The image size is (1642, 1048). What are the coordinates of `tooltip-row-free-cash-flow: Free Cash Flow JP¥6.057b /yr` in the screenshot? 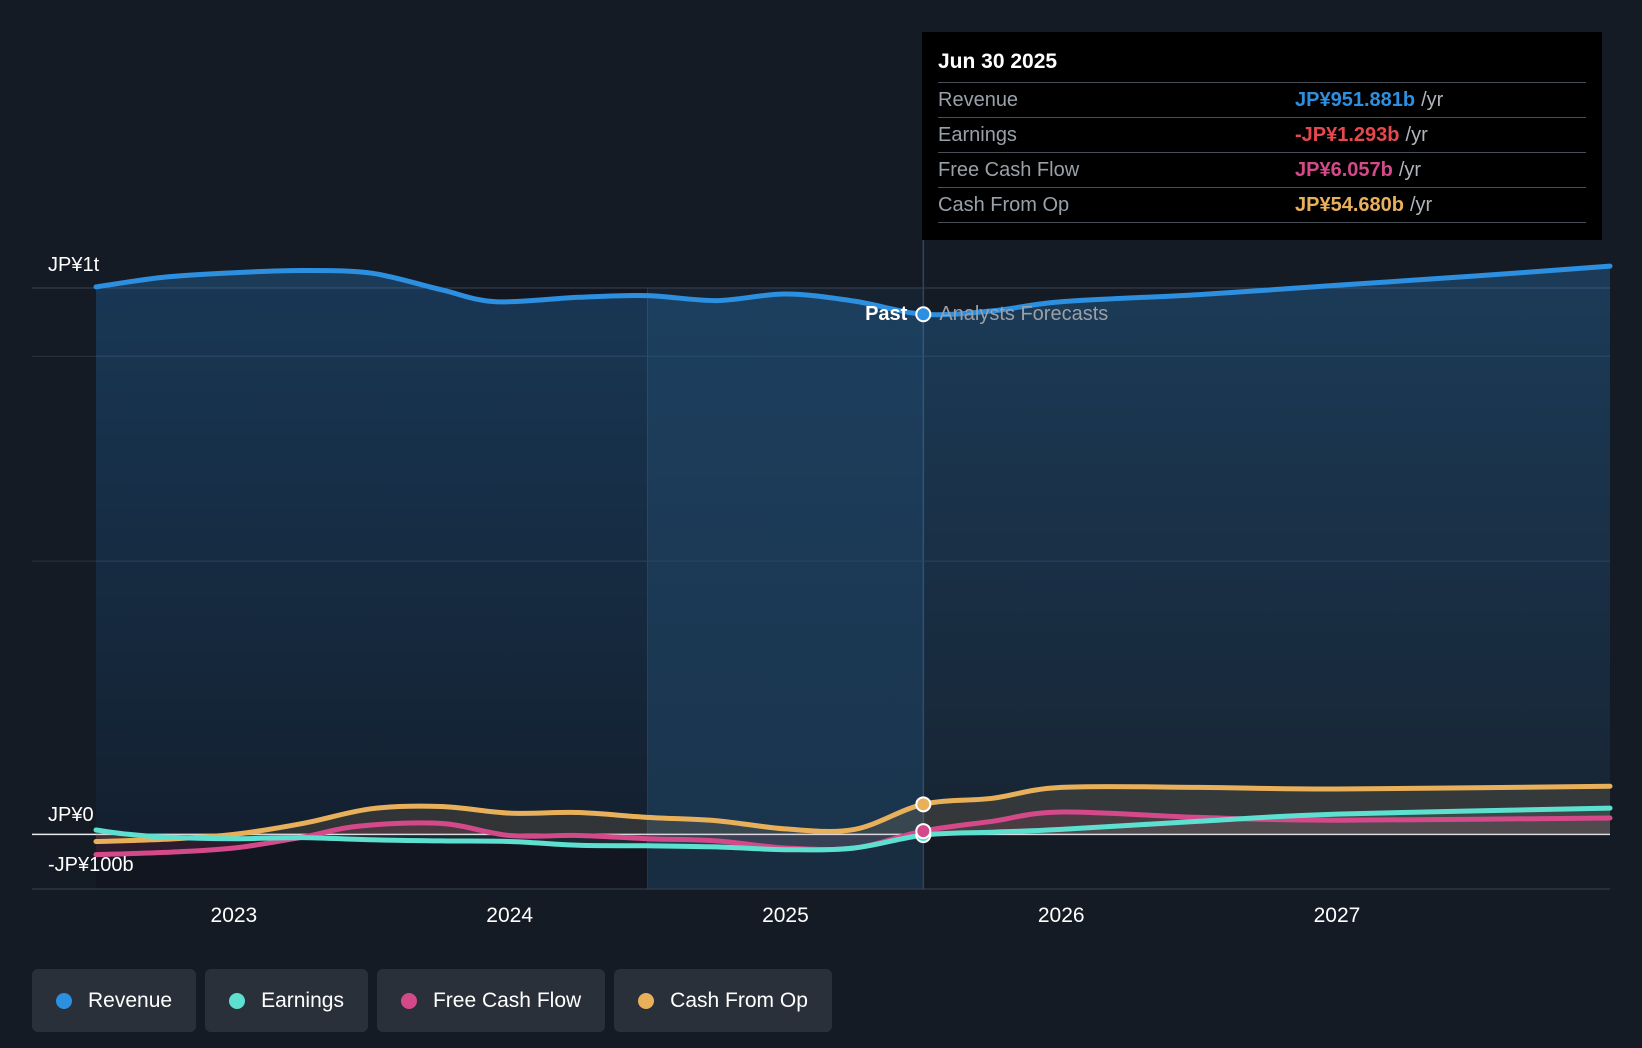 It's located at (1262, 169).